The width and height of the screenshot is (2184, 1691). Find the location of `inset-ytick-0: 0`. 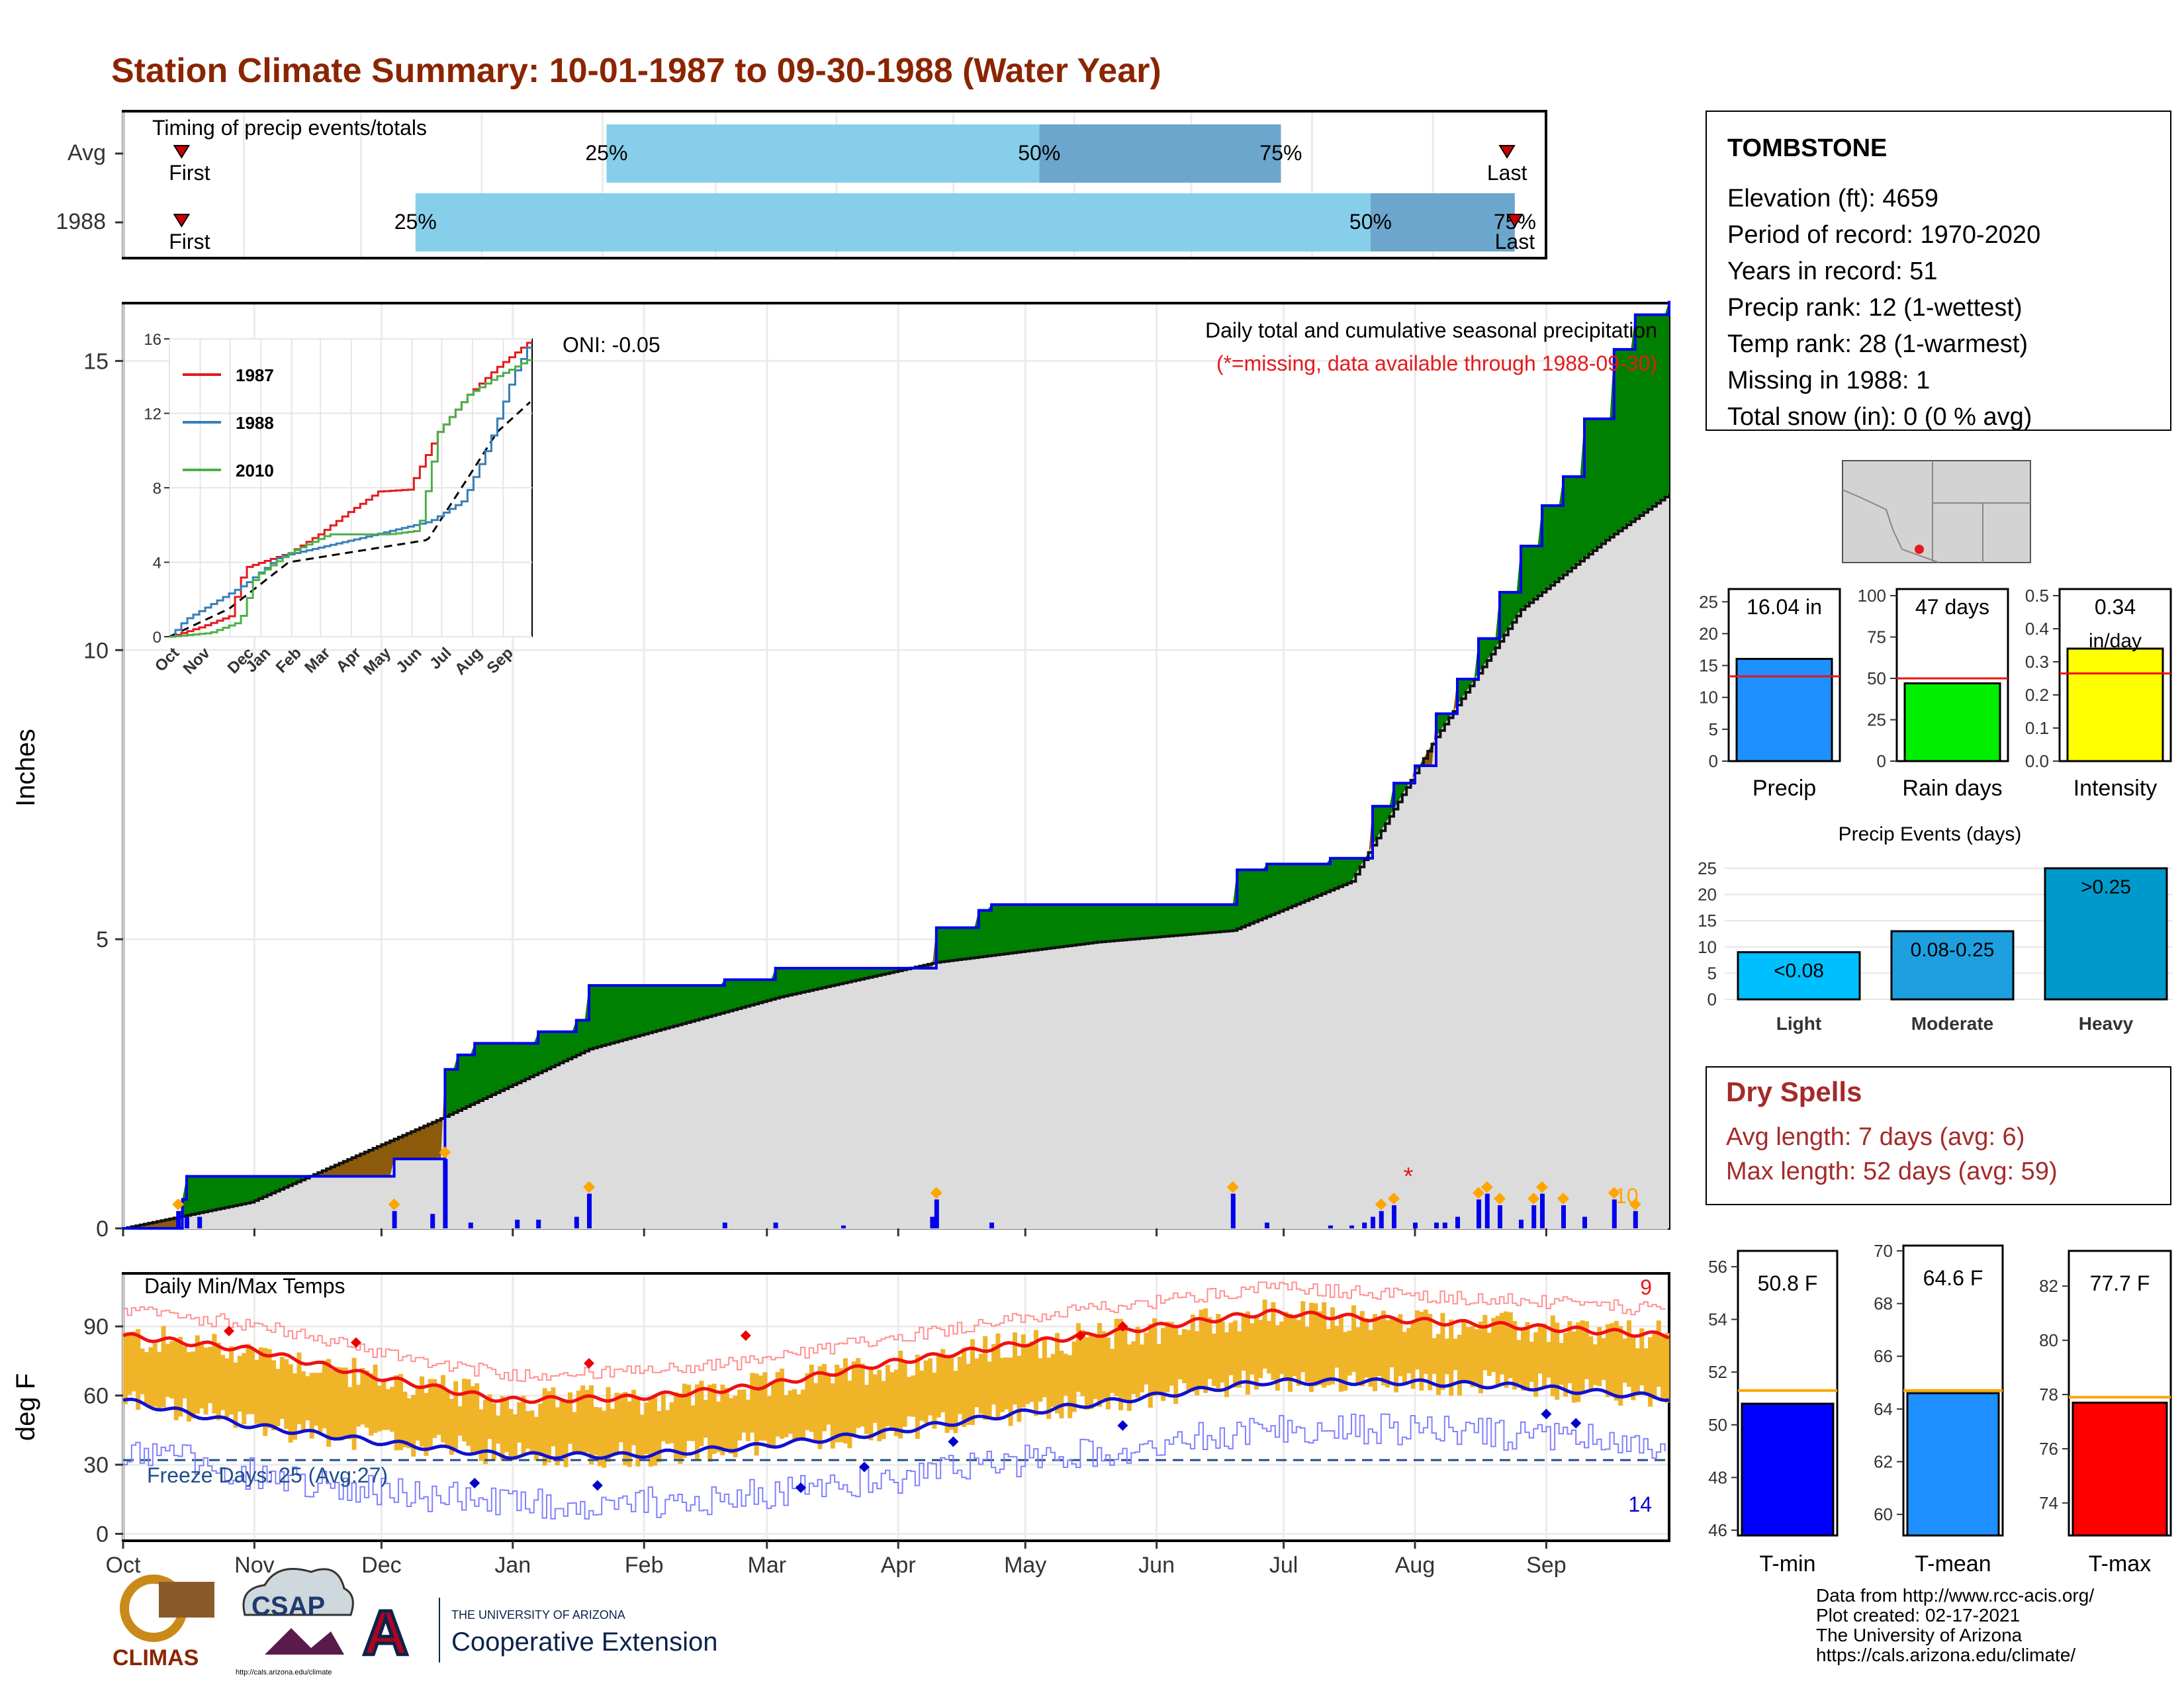

inset-ytick-0: 0 is located at coordinates (157, 638).